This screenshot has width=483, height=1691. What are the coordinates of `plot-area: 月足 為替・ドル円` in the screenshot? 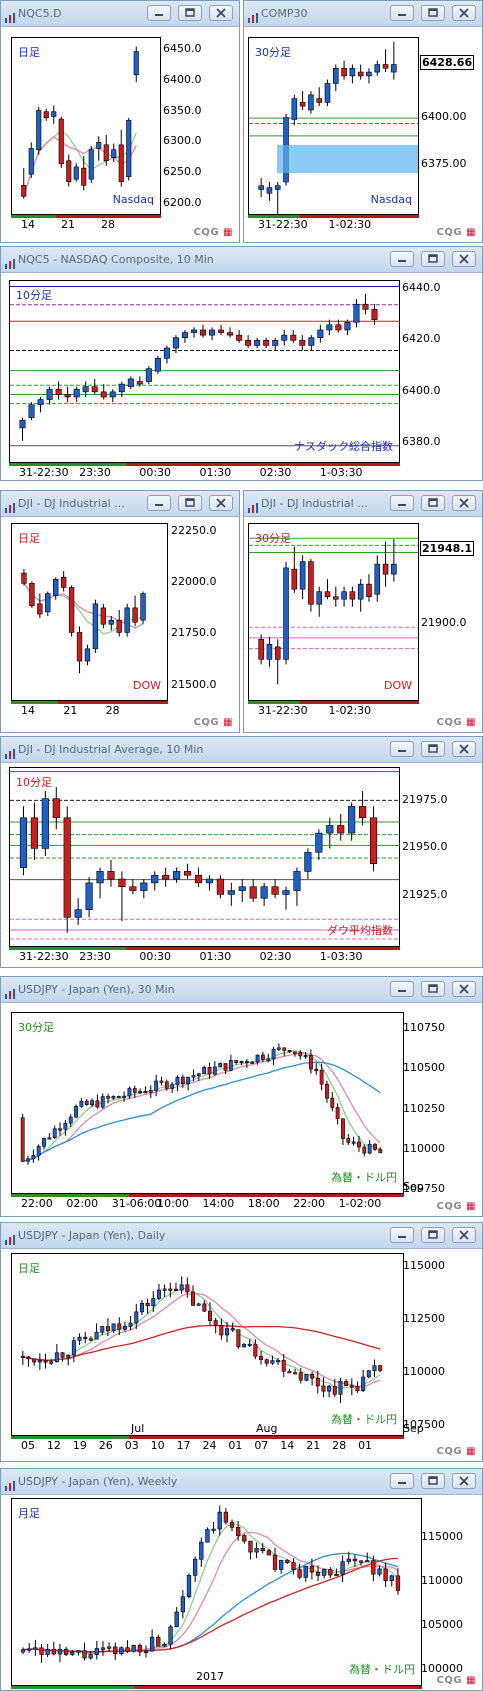 It's located at (216, 1592).